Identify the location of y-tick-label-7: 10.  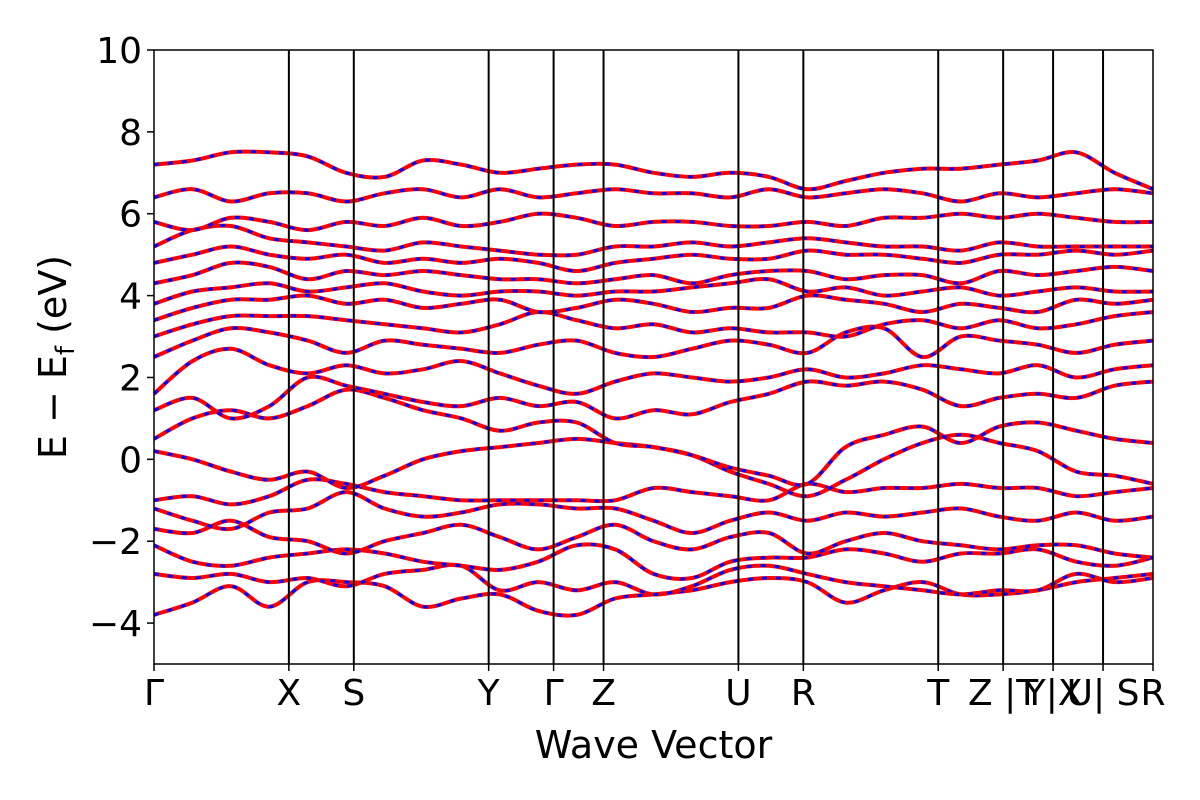
(119, 51).